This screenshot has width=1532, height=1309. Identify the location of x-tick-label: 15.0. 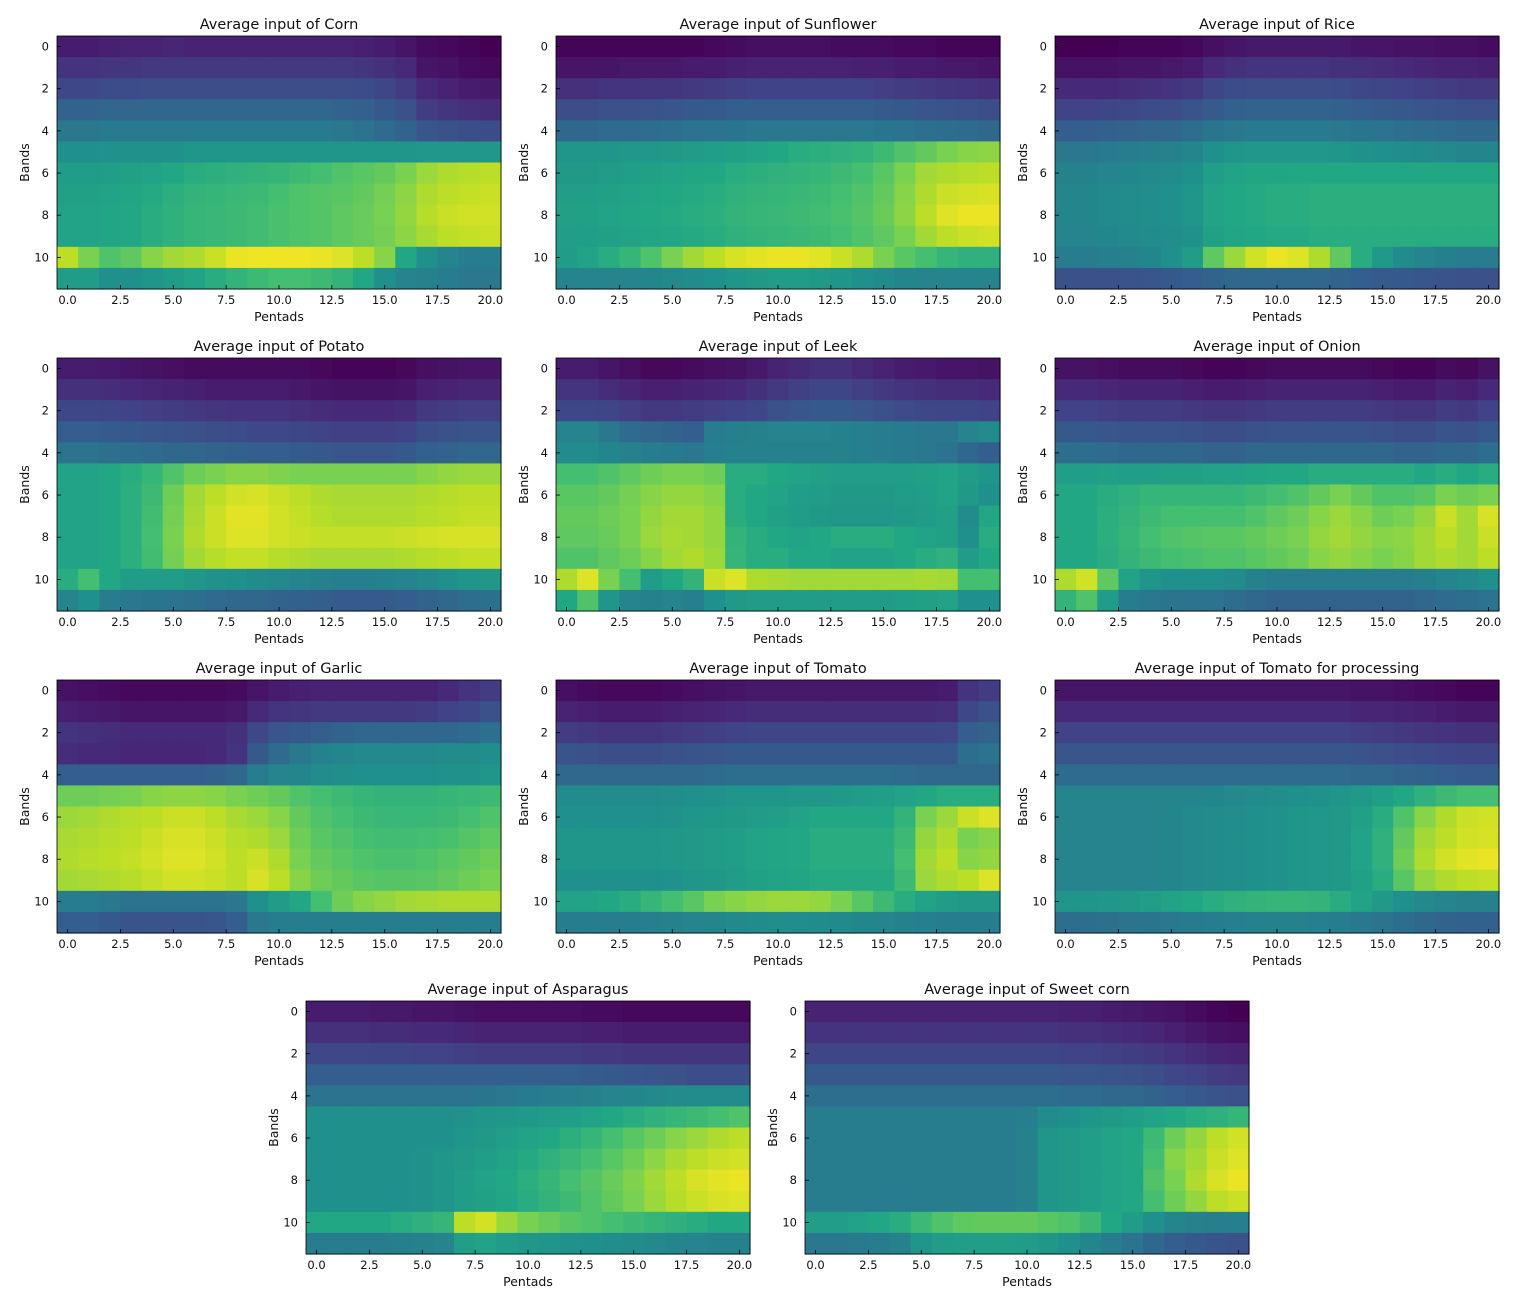
(385, 944).